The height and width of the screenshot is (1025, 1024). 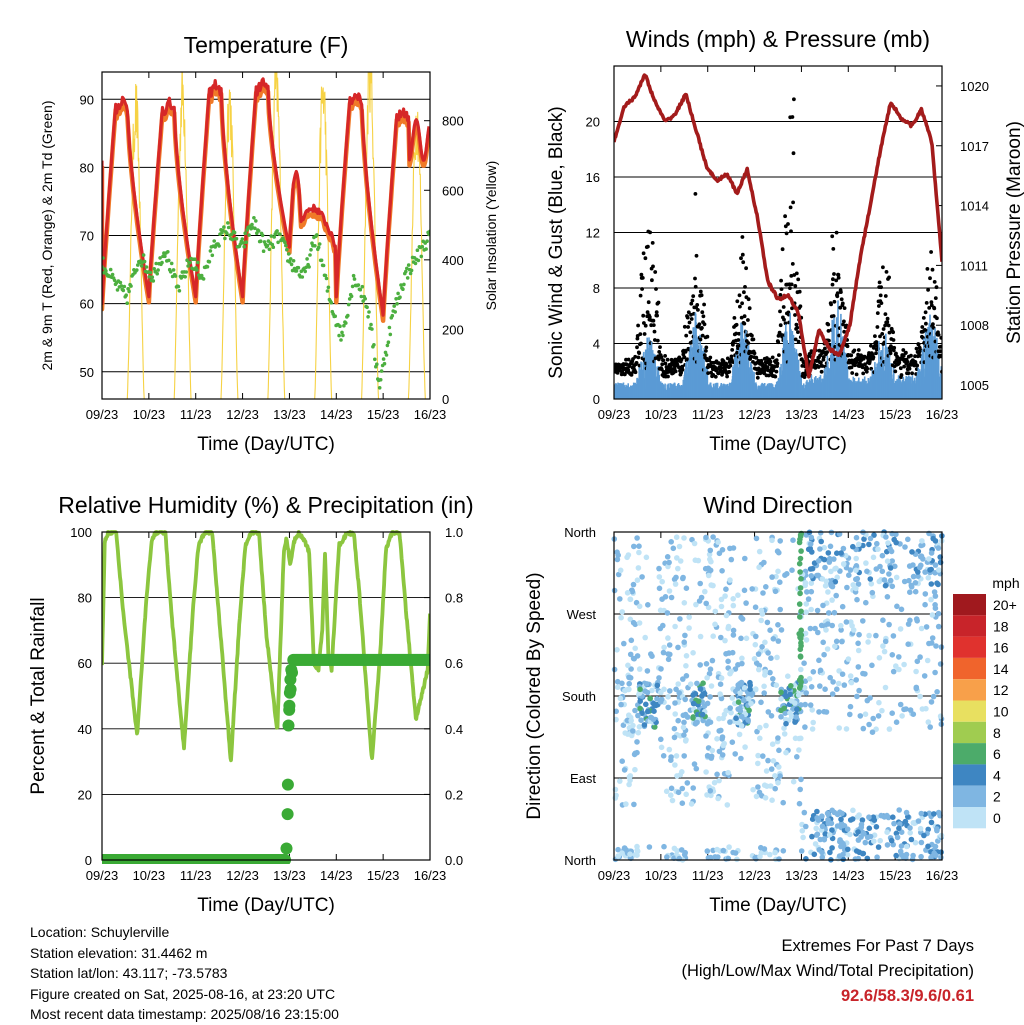 What do you see at coordinates (534, 695) in the screenshot?
I see `wdir-ylabel: Direction (Colored By Speed)` at bounding box center [534, 695].